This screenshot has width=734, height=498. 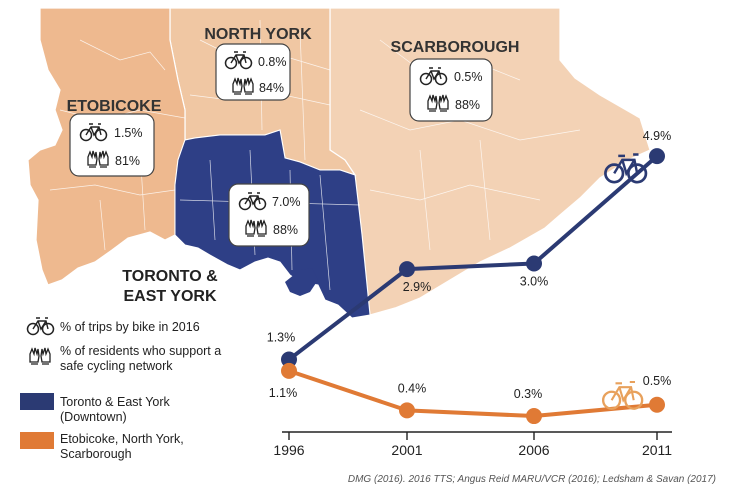 I want to click on map-toronto-islands, so click(x=301, y=282).